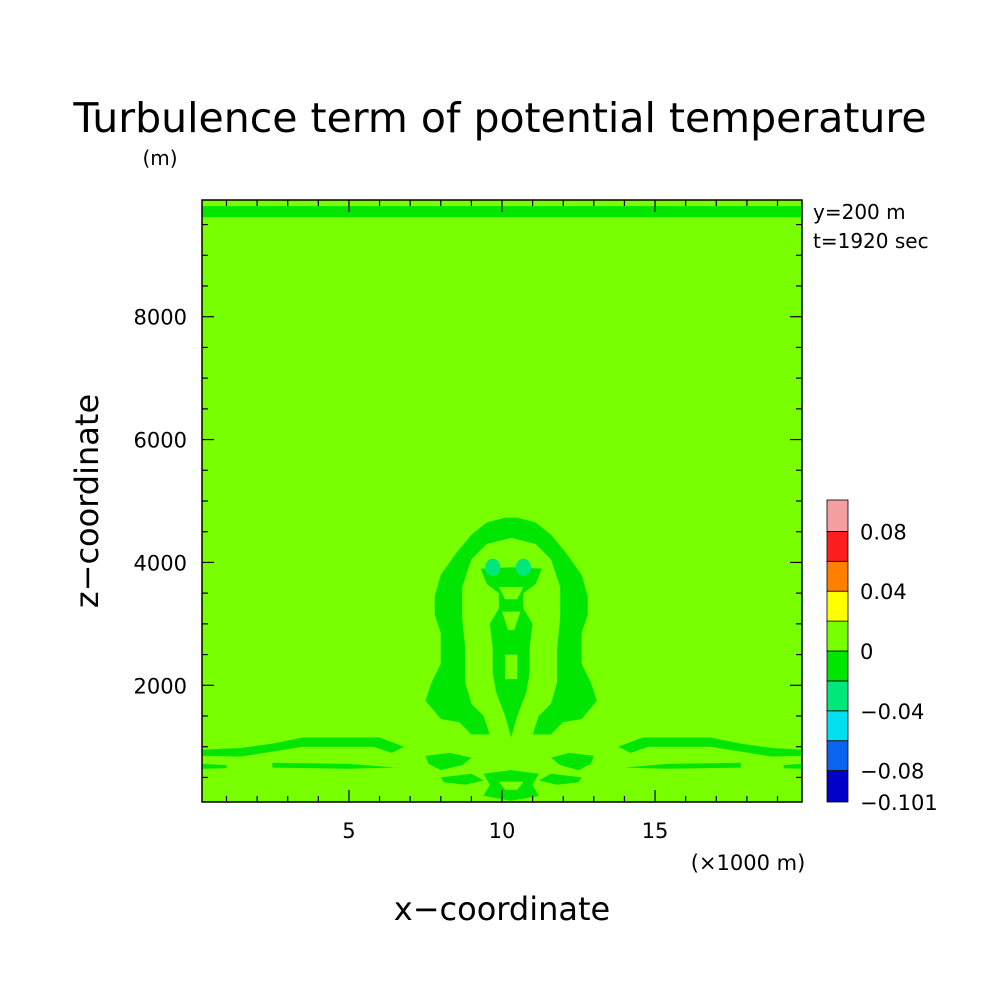 Image resolution: width=1004 pixels, height=1004 pixels. Describe the element at coordinates (160, 318) in the screenshot. I see `y-tick-label: 8000` at that location.